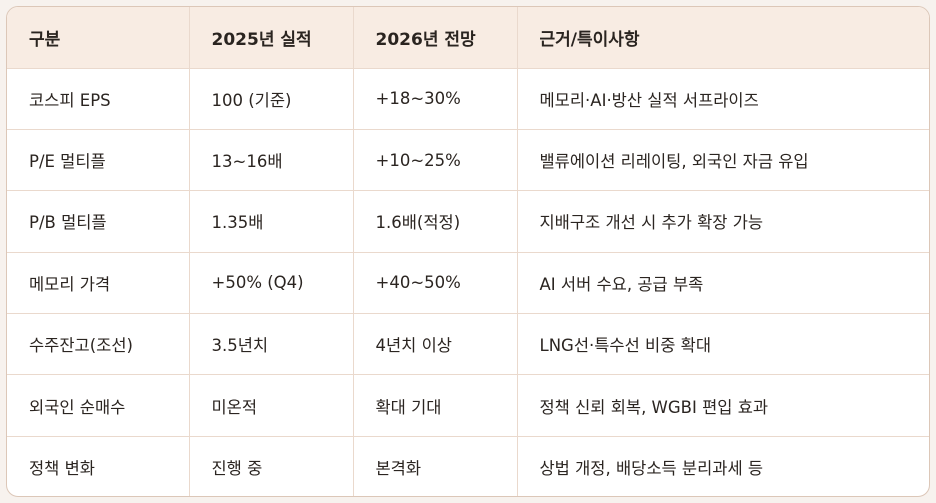  I want to click on cell-2025: 13~16배, so click(271, 160).